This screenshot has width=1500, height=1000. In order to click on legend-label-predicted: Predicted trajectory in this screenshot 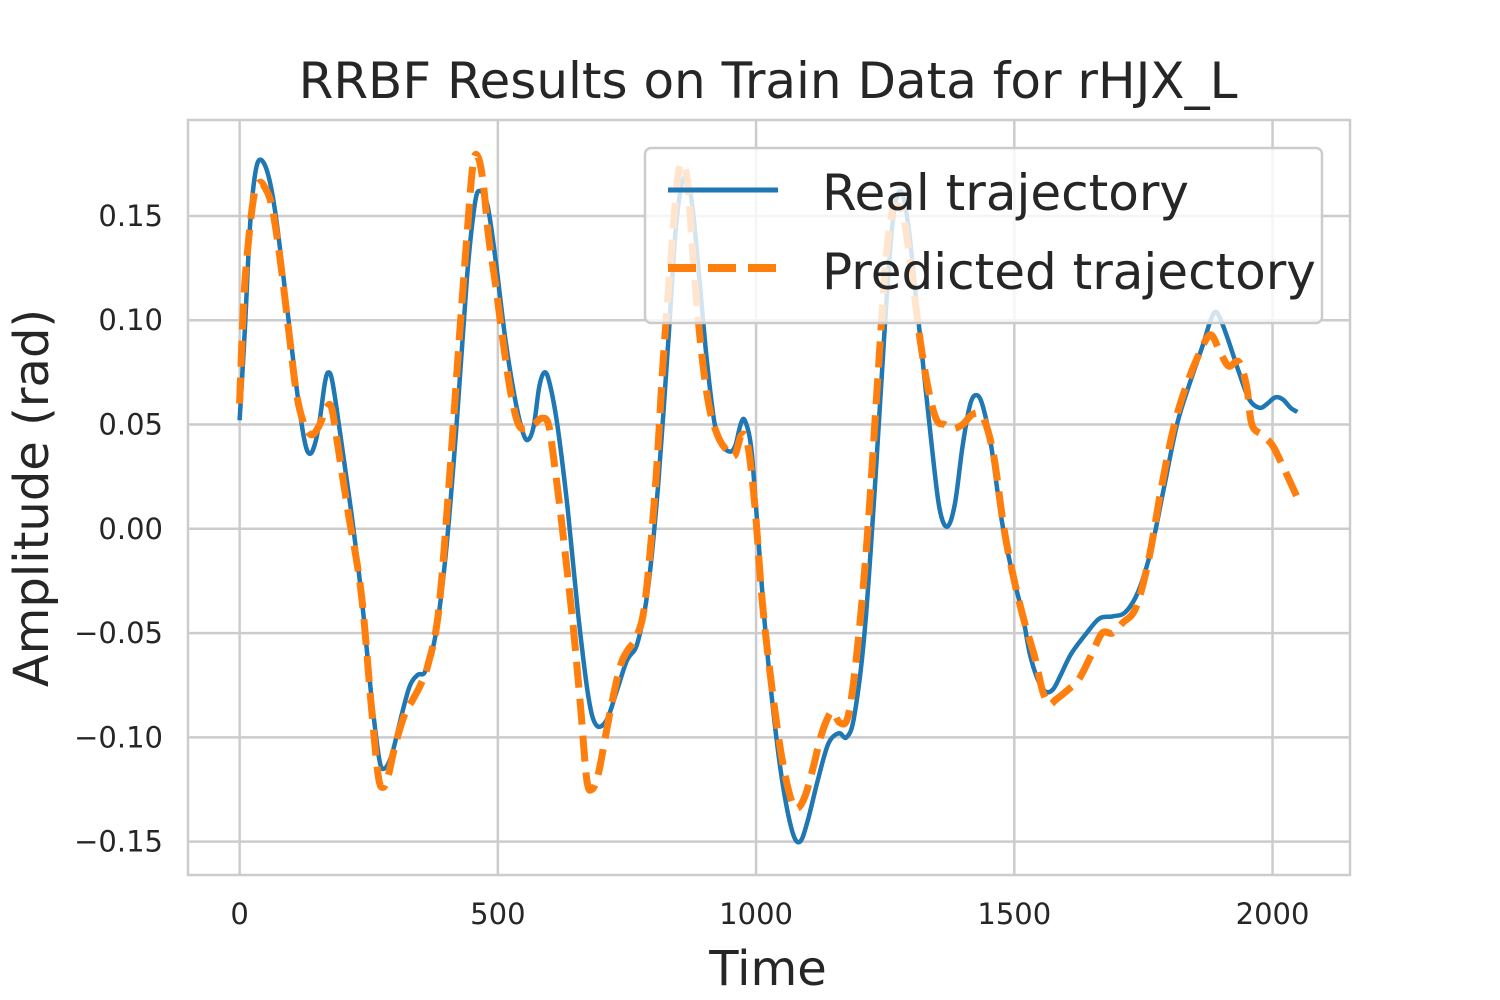, I will do `click(1069, 272)`.